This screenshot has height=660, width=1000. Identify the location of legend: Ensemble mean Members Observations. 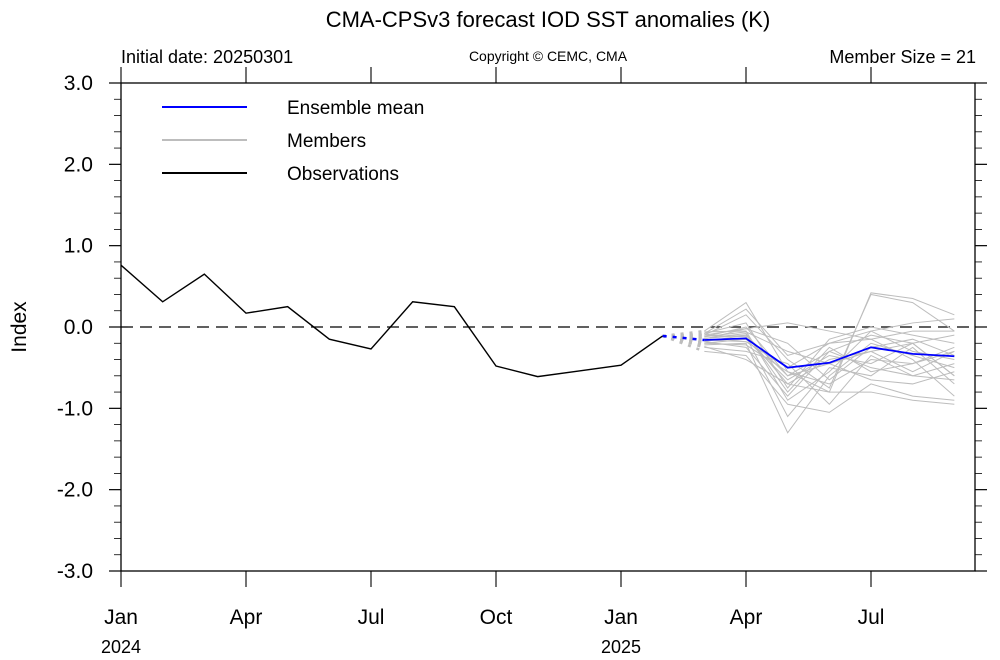
(293, 141).